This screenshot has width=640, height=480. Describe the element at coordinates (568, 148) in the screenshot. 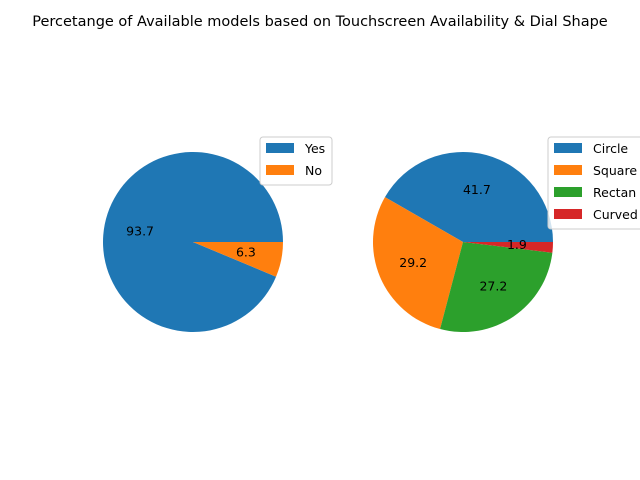

I see `legend-swatch-circle` at that location.